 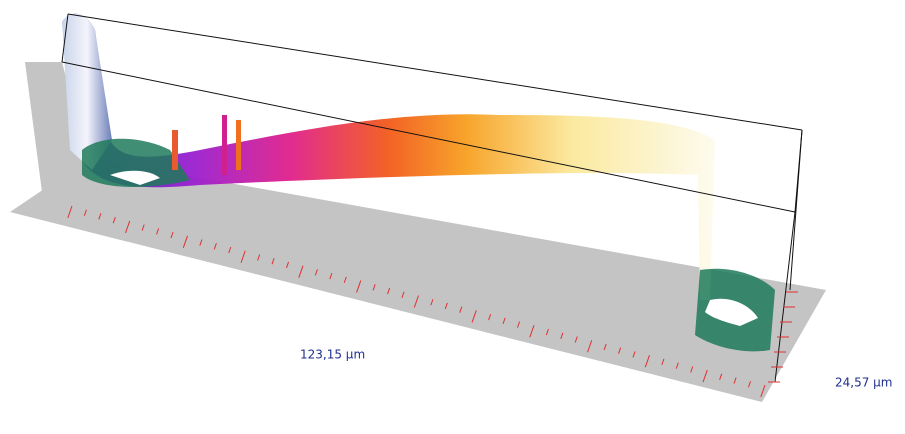 What do you see at coordinates (332, 355) in the screenshot?
I see `x-length-label: 123,15 µm` at bounding box center [332, 355].